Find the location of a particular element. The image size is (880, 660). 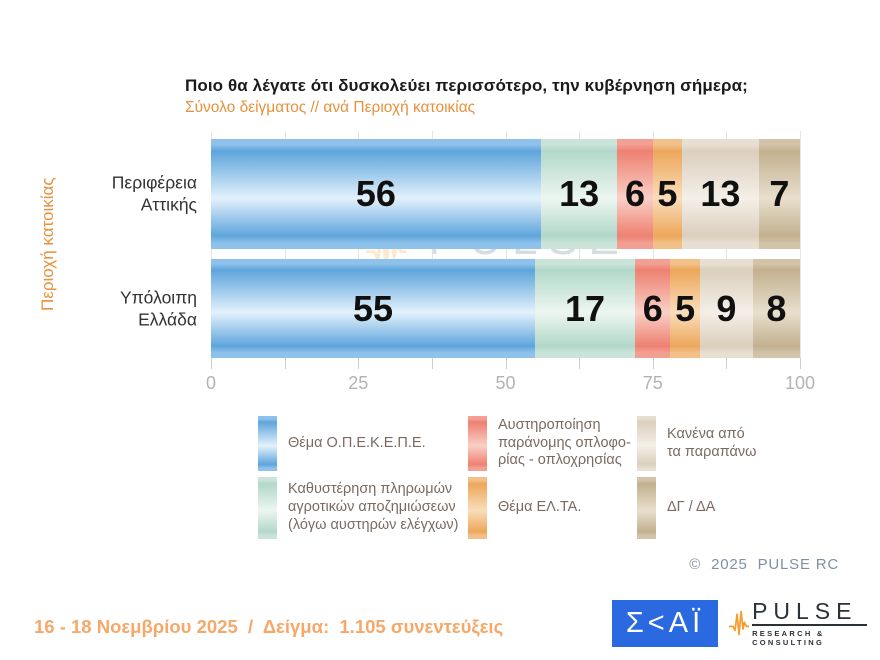

x-axis-tick-label: 50 is located at coordinates (505, 383).